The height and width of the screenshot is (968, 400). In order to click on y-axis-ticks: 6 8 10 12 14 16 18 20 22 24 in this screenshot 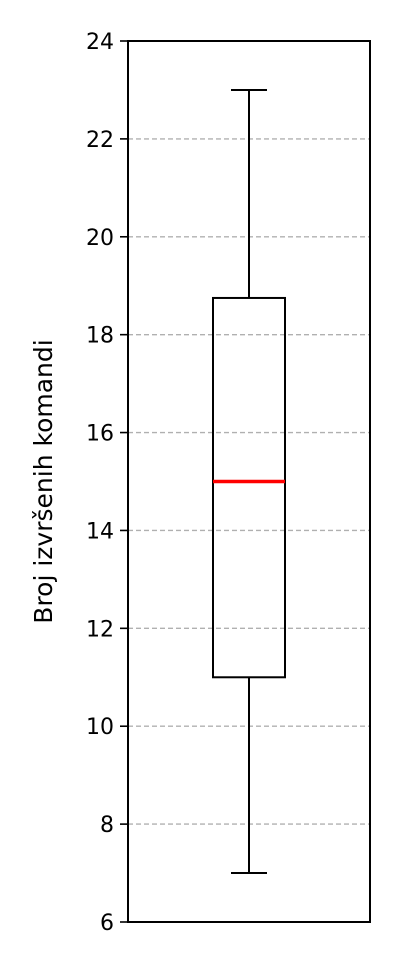, I will do `click(107, 483)`.